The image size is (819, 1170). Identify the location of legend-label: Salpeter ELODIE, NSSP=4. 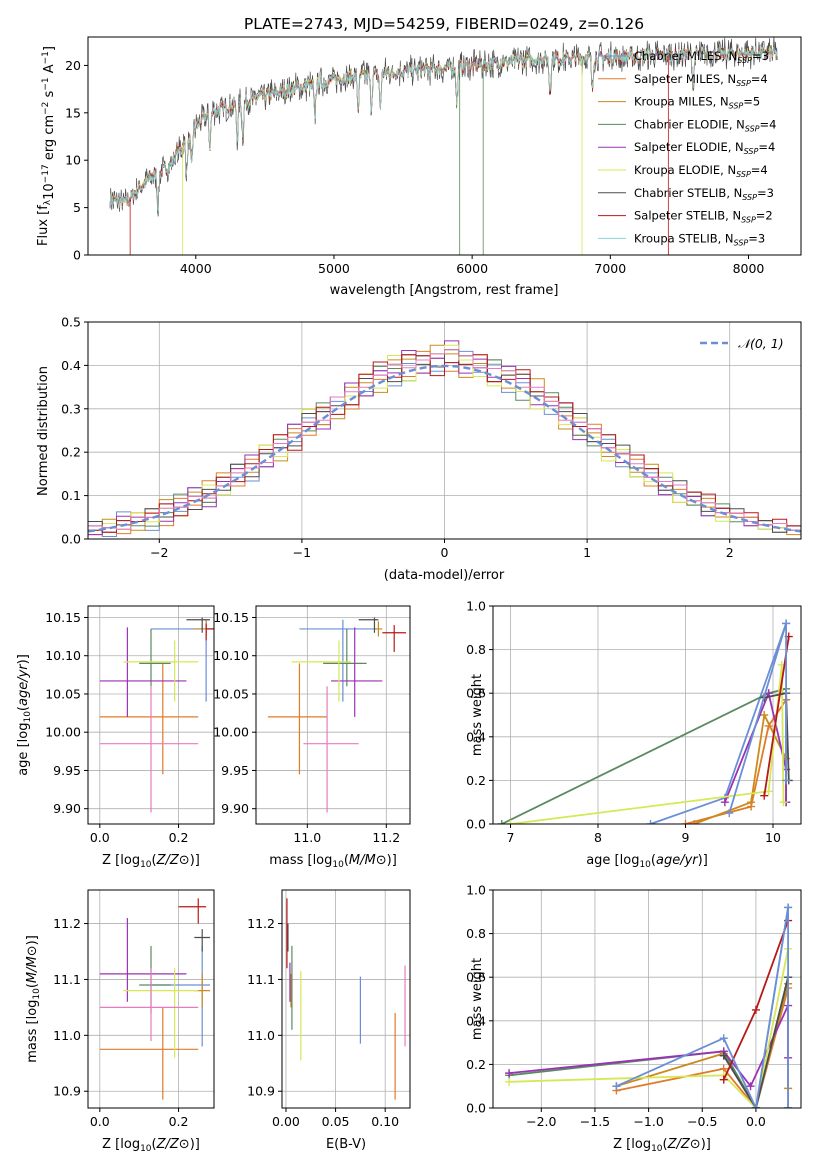
(704, 148).